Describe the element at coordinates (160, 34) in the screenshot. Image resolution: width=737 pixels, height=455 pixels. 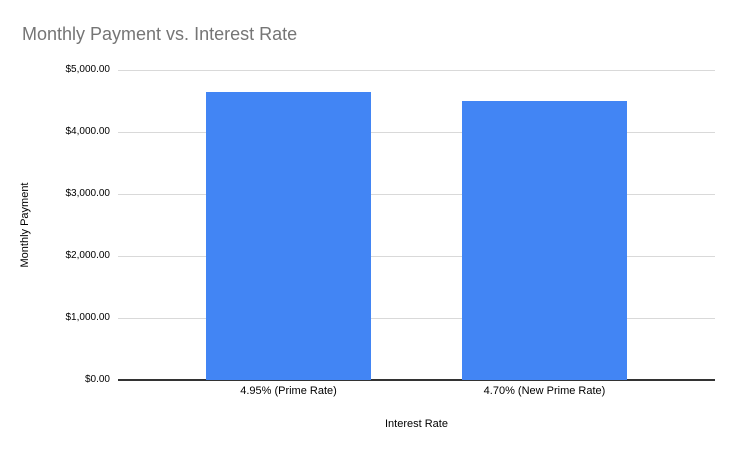
I see `chart-title: Monthly Payment vs. Interest Rate` at that location.